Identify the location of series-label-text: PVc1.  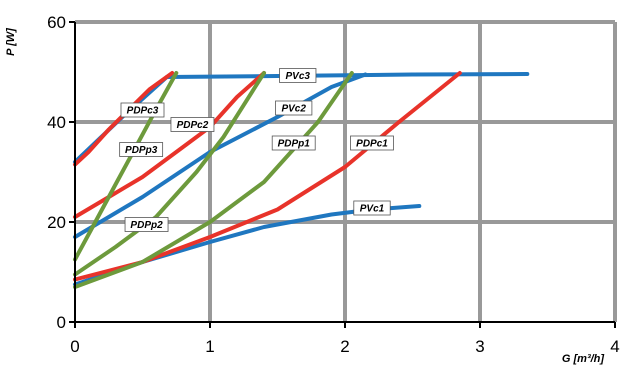
(372, 209).